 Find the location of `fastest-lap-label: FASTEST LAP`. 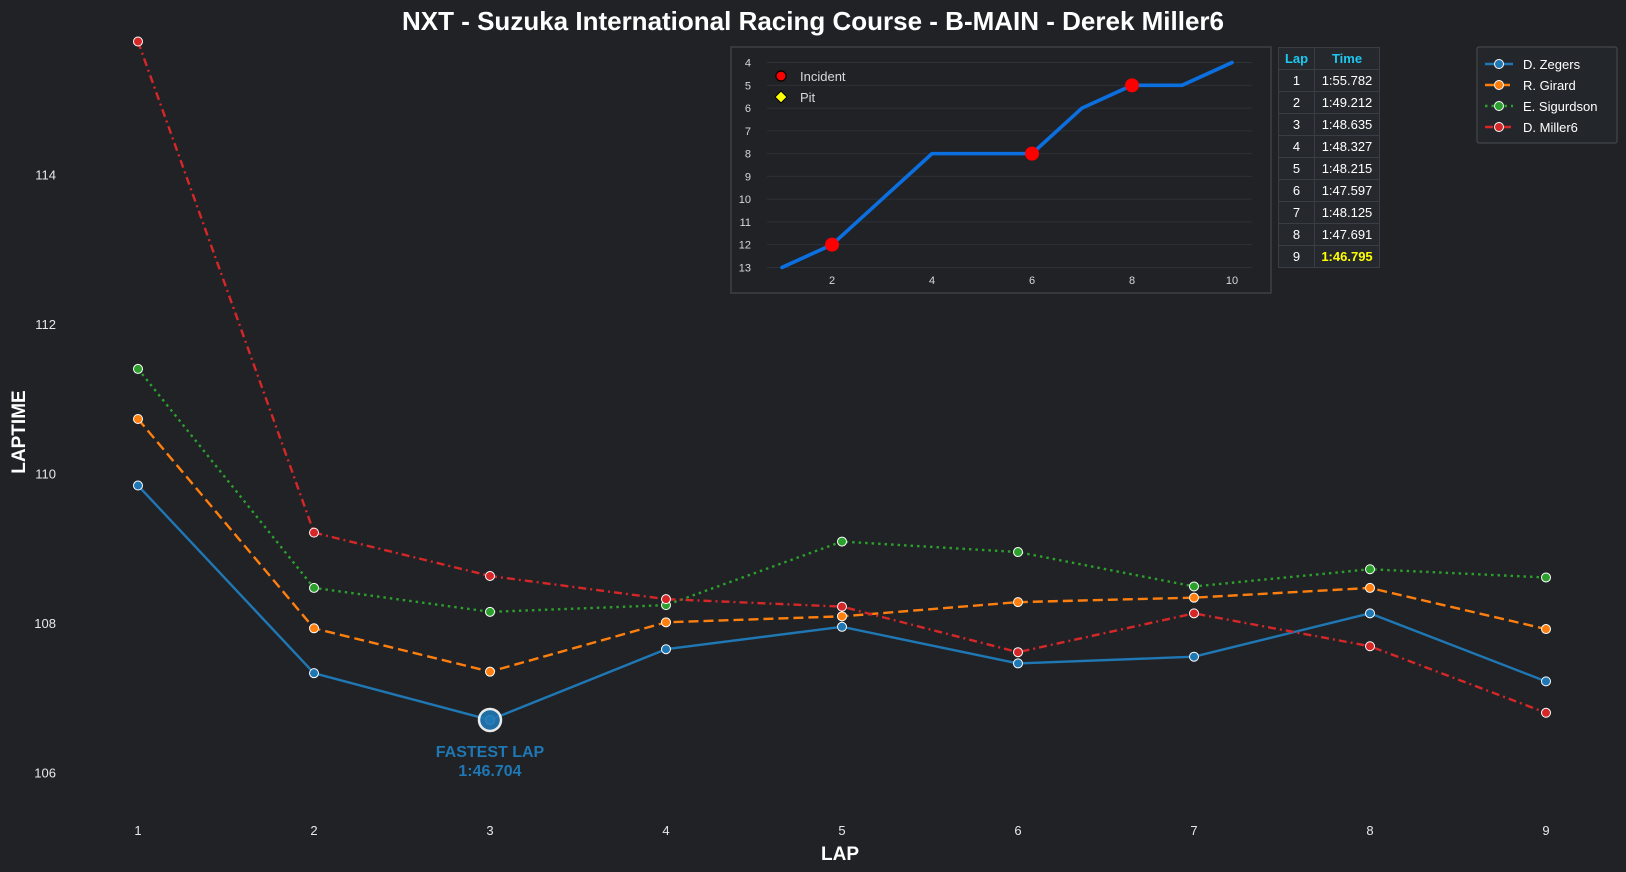

fastest-lap-label: FASTEST LAP is located at coordinates (490, 752).